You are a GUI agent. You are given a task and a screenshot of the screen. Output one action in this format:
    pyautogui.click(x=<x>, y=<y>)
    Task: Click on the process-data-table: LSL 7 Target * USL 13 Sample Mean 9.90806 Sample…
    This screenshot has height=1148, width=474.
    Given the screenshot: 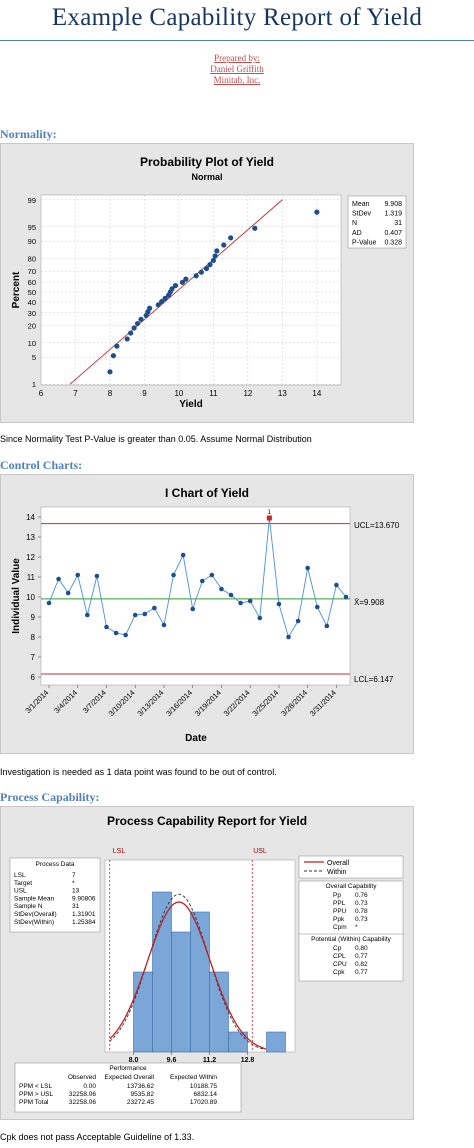 What is the action you would take?
    pyautogui.click(x=55, y=899)
    